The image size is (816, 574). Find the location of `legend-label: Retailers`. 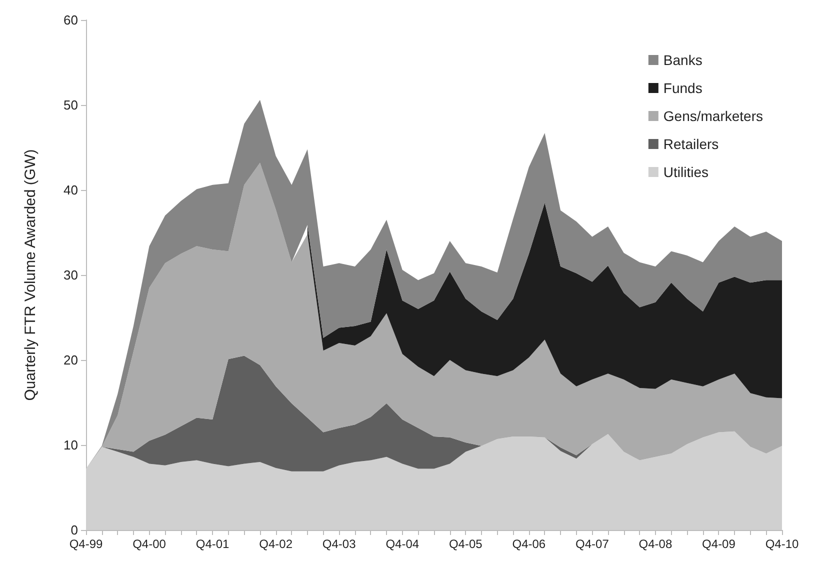

legend-label: Retailers is located at coordinates (691, 144).